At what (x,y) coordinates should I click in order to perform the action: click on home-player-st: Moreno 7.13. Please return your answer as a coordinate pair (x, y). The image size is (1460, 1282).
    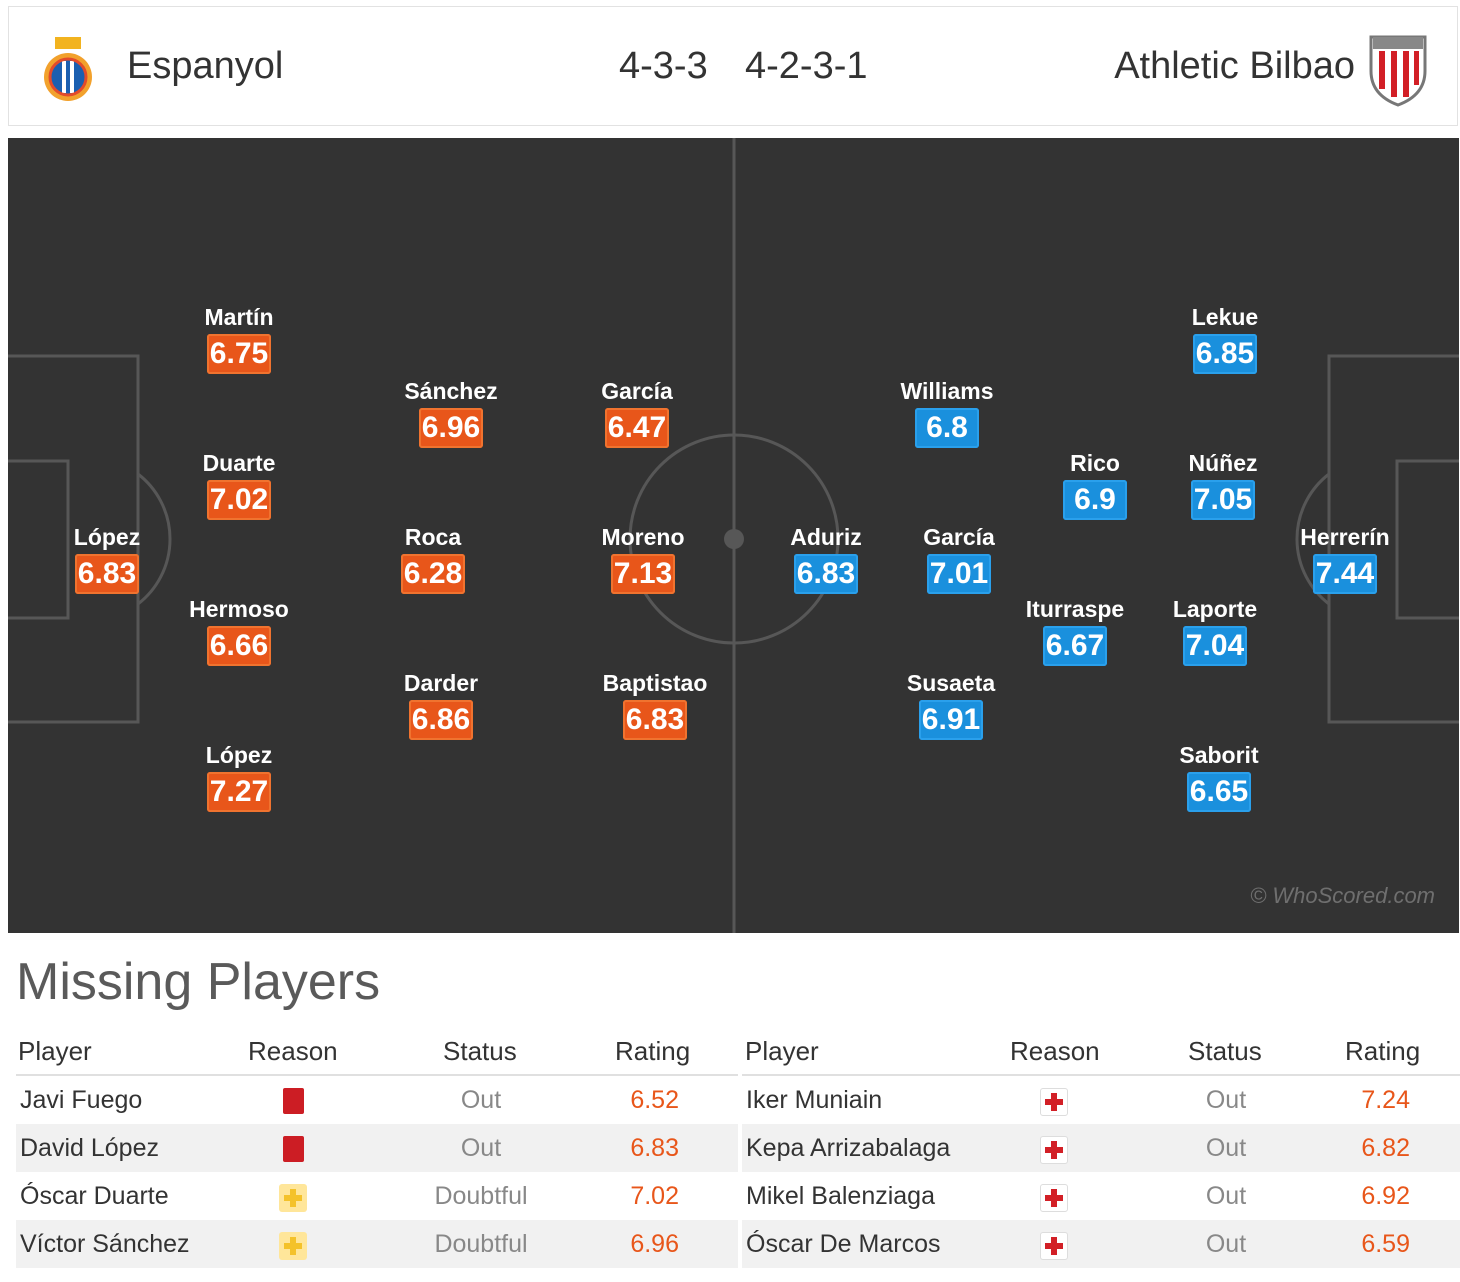
    Looking at the image, I should click on (643, 569).